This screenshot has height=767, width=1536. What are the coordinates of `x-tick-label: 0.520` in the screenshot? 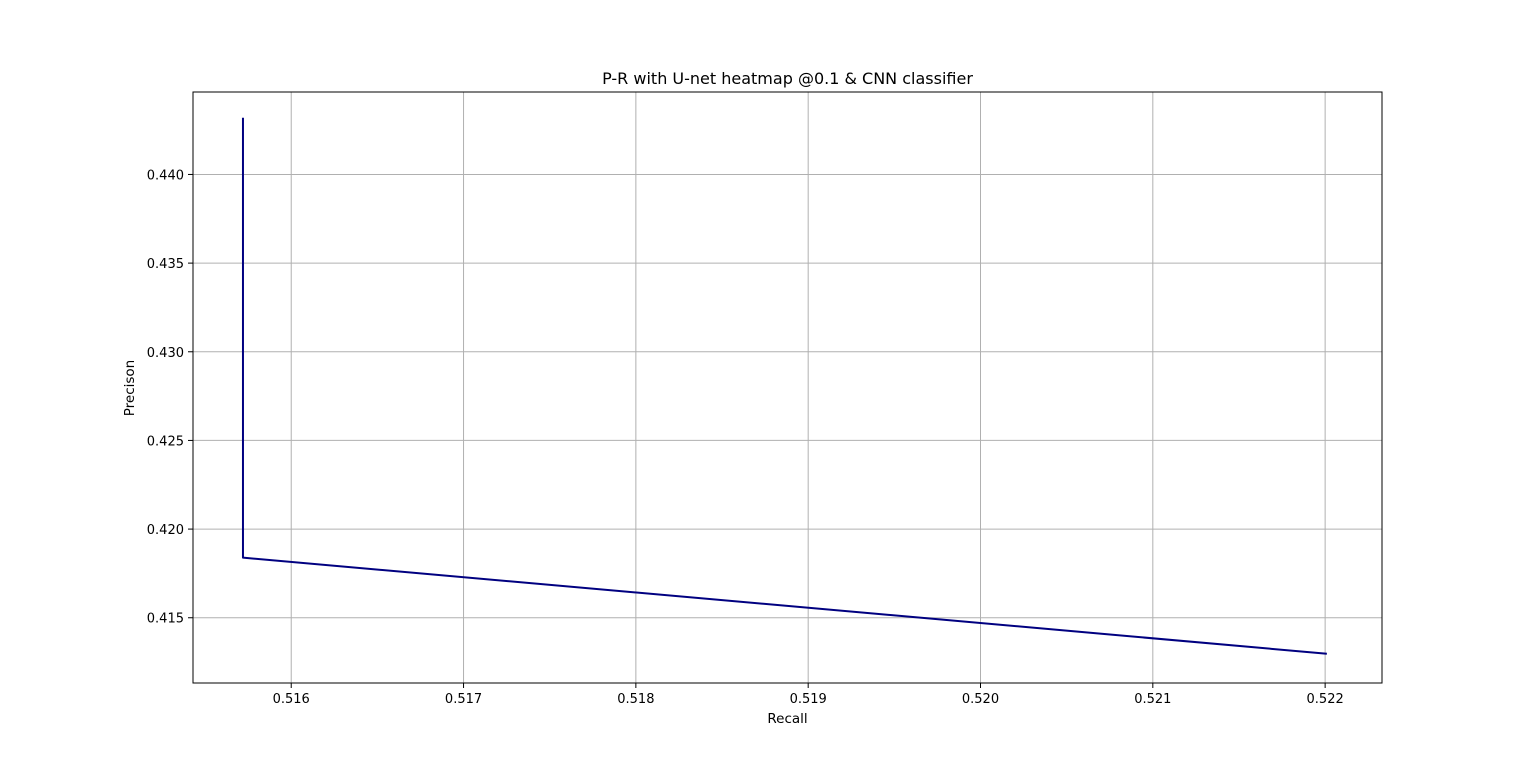 It's located at (980, 699).